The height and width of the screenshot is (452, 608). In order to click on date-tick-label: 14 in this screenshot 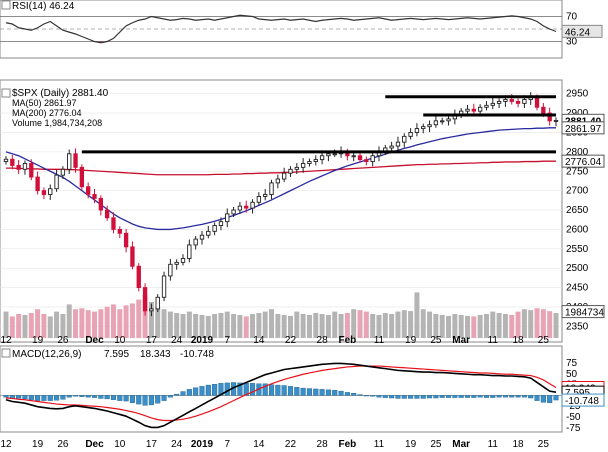, I will do `click(259, 340)`.